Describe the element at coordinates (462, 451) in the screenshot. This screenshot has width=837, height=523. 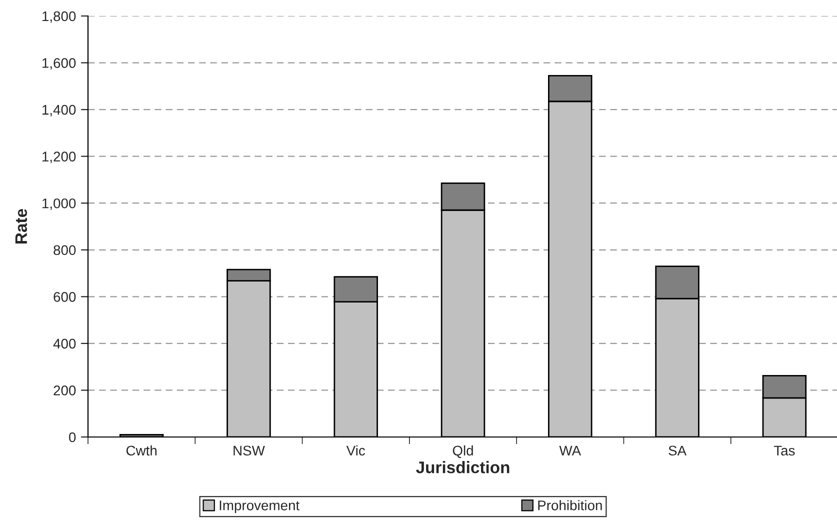
I see `x-tick-label: Qld` at that location.